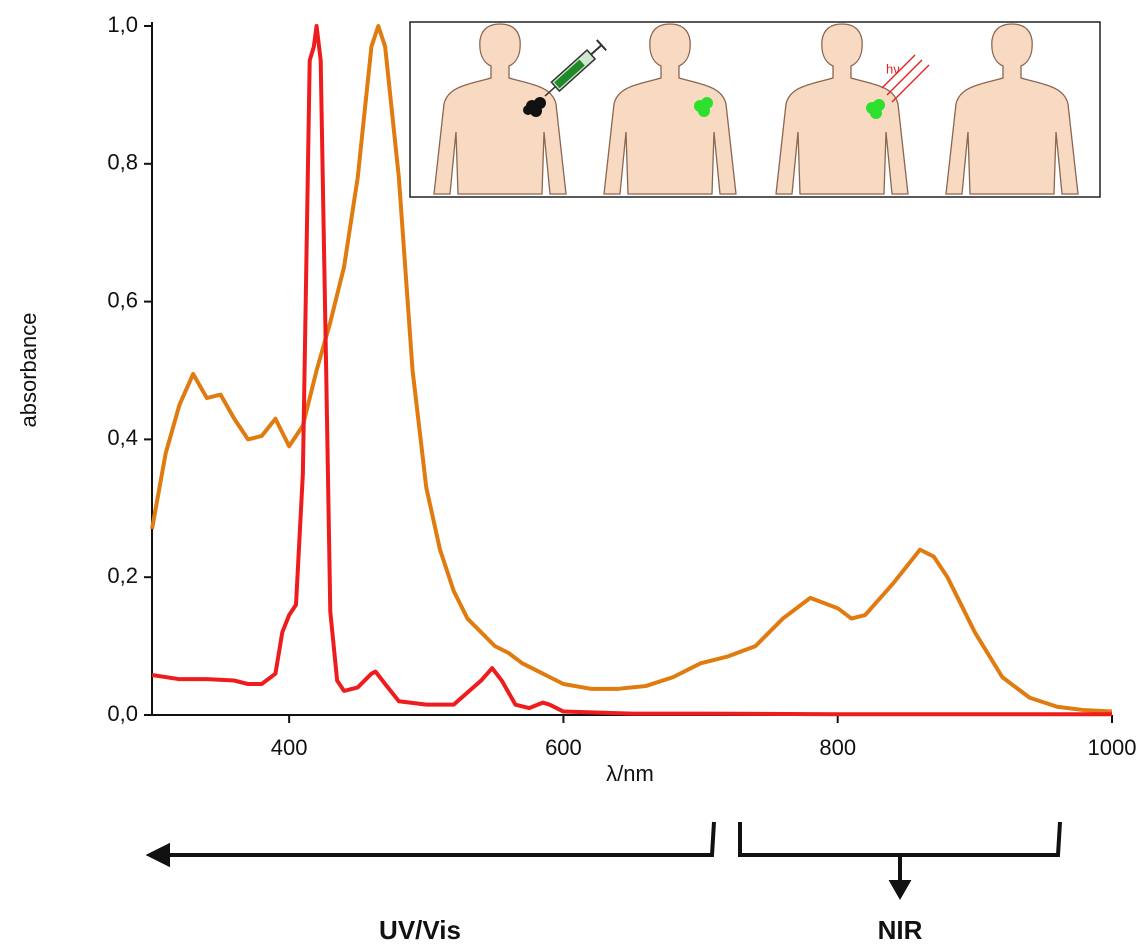 Image resolution: width=1146 pixels, height=951 pixels. Describe the element at coordinates (630, 773) in the screenshot. I see `x-axis-label: λ/nm` at that location.